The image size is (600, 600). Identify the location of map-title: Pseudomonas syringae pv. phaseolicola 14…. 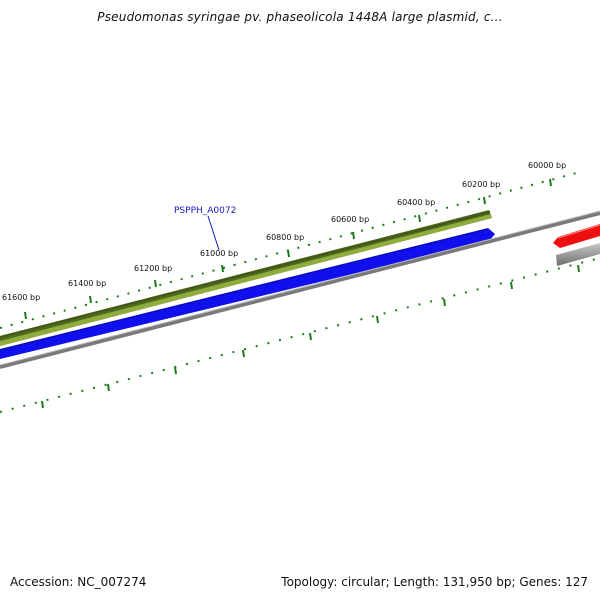
(300, 17).